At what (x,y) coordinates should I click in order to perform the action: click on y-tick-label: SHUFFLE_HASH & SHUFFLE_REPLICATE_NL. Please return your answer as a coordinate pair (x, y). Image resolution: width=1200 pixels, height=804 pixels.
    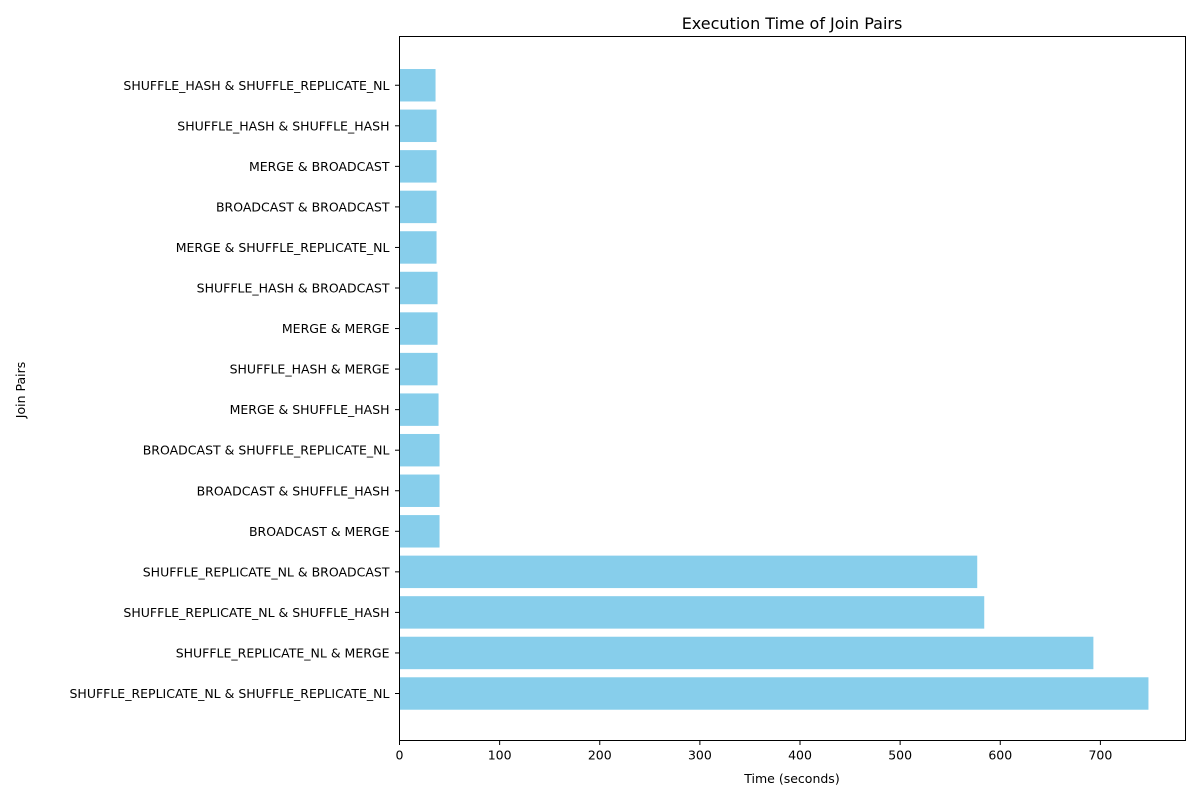
    Looking at the image, I should click on (256, 85).